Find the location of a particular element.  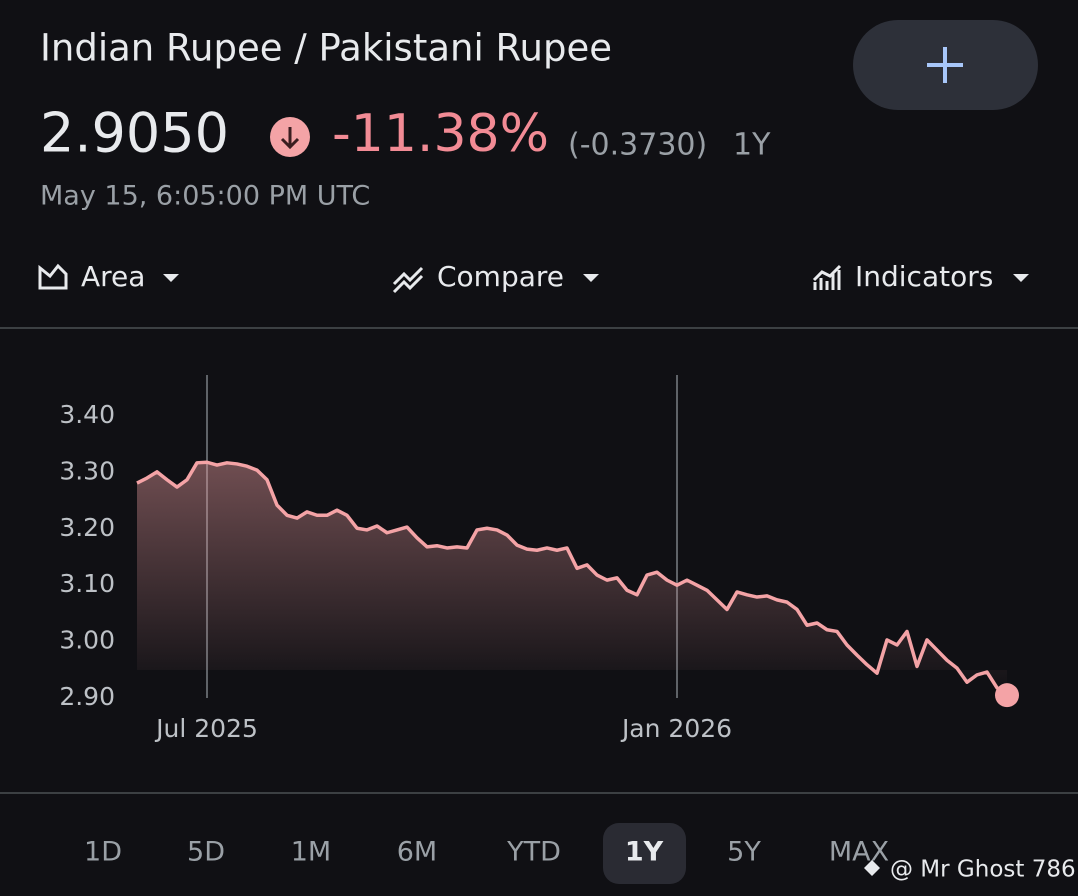

range-tab: 1M is located at coordinates (311, 852).